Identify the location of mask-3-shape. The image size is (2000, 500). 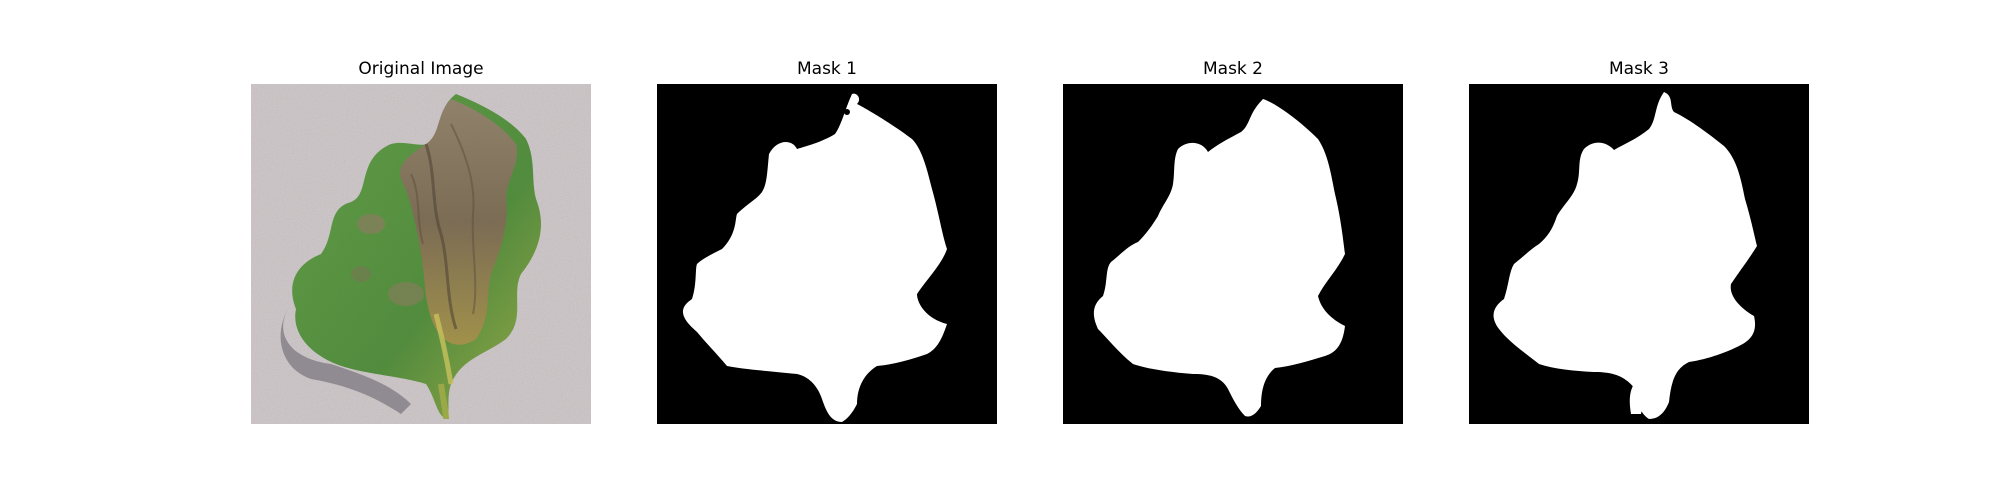
(1625, 255).